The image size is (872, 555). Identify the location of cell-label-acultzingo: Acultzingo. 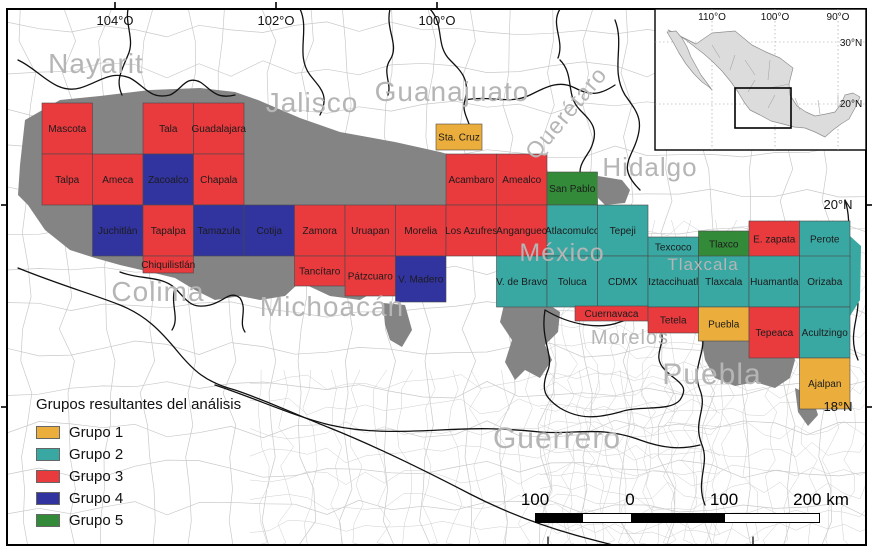
(825, 333).